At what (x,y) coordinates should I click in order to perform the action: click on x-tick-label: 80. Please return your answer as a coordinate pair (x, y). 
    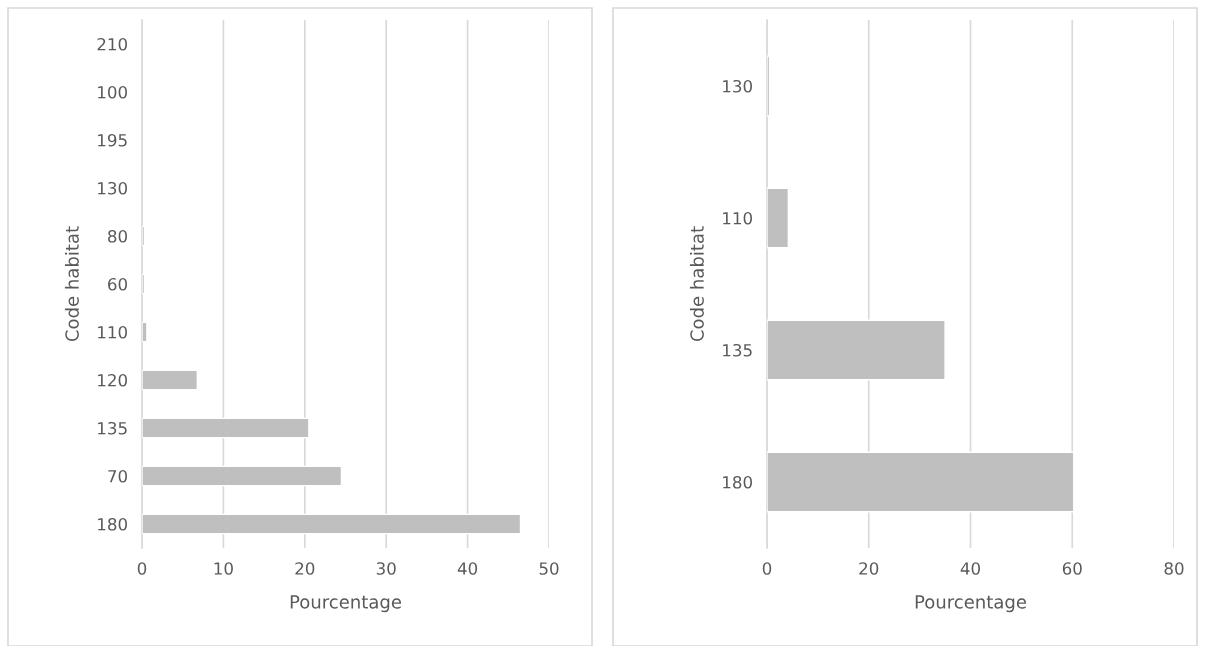
    Looking at the image, I should click on (1174, 568).